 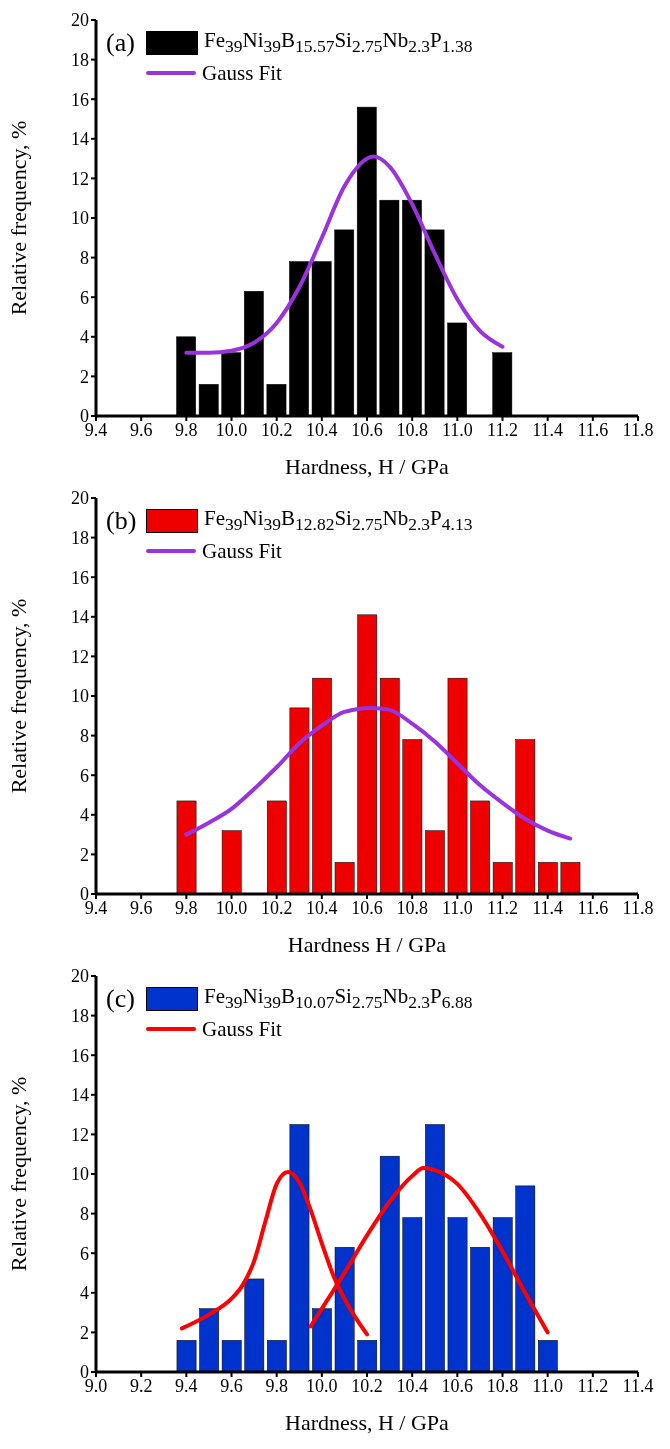 I want to click on text: Fe$_{39}$Ni$_{39}$B$_{10.07}$Si$_{2.75}$Nb$_{2.3}$P$_{6.88}$, so click(x=338, y=998).